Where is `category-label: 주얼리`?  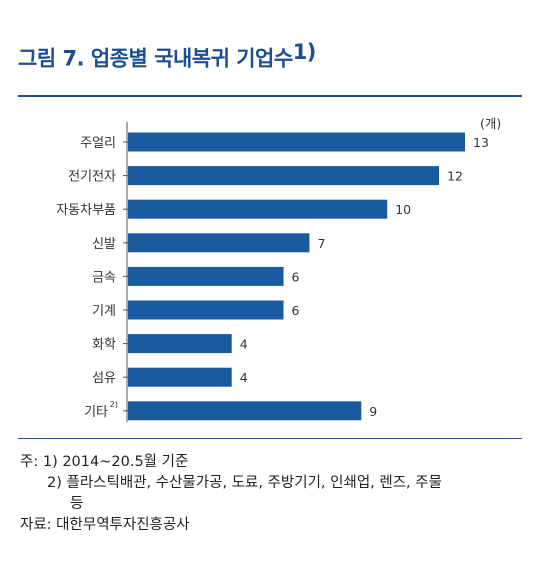 category-label: 주얼리 is located at coordinates (98, 143).